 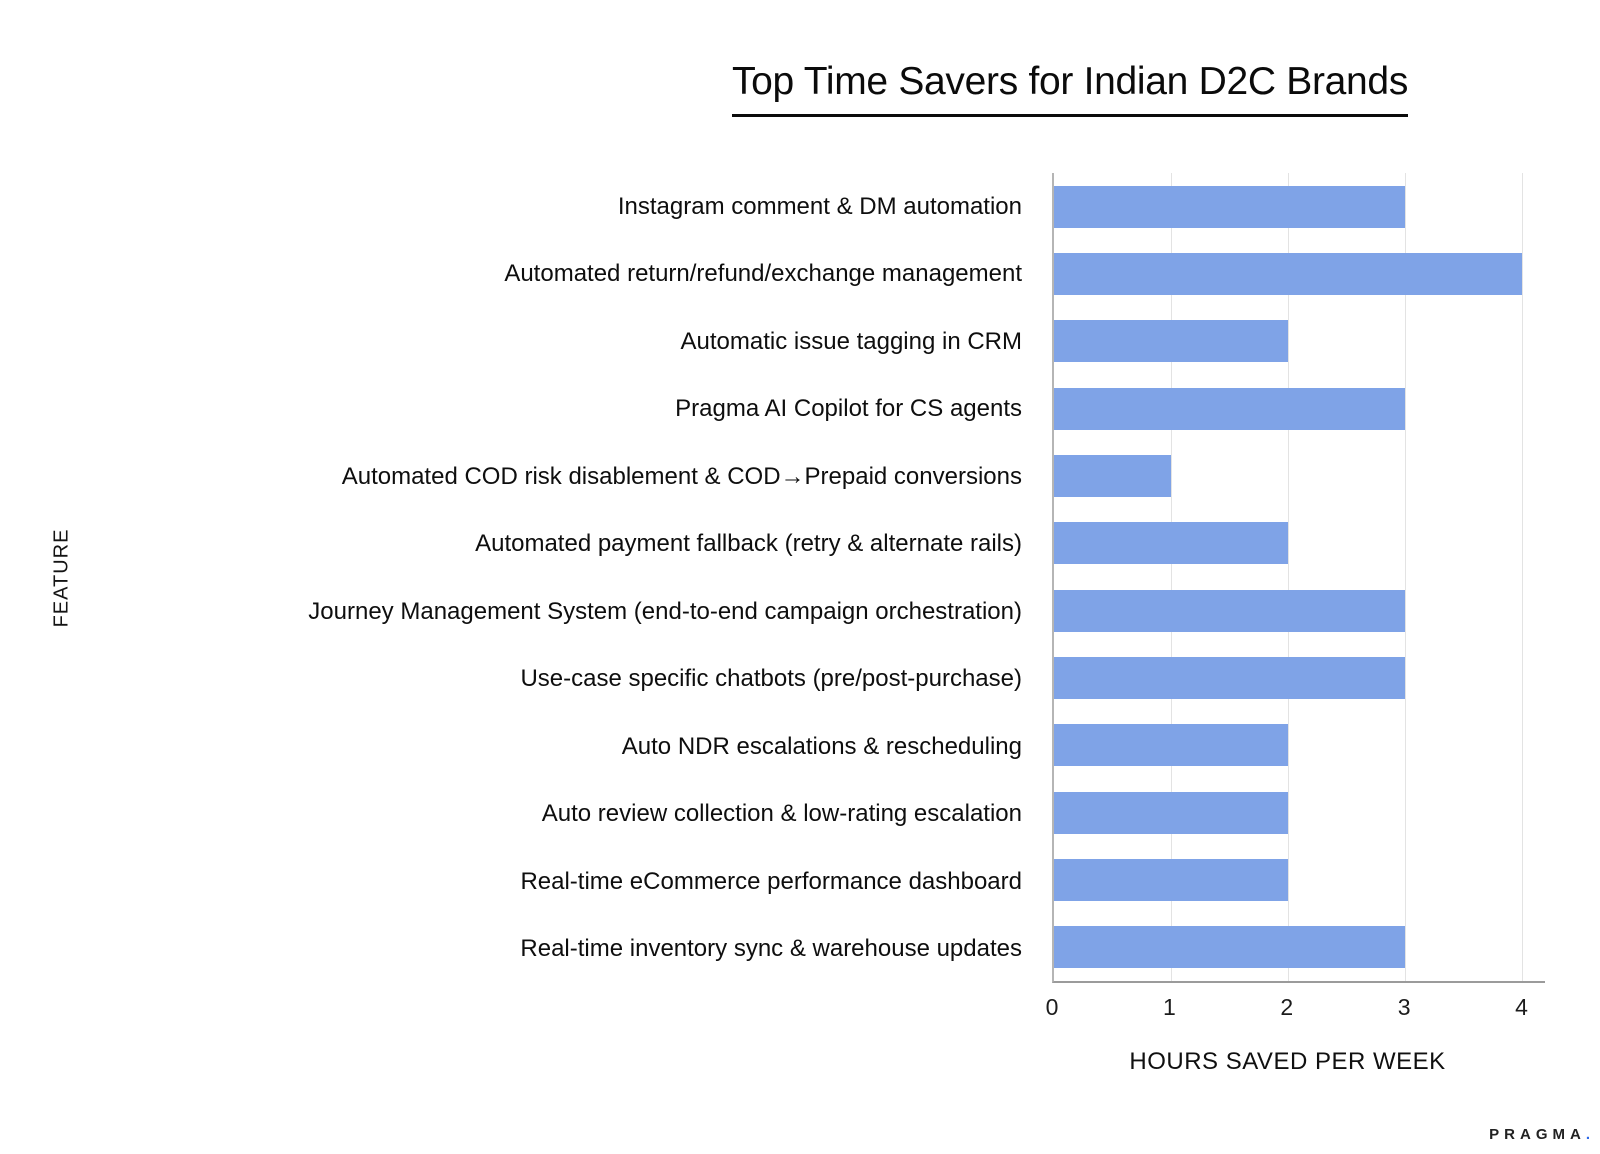 What do you see at coordinates (848, 409) in the screenshot?
I see `category-label: Pragma AI Copilot for CS agents` at bounding box center [848, 409].